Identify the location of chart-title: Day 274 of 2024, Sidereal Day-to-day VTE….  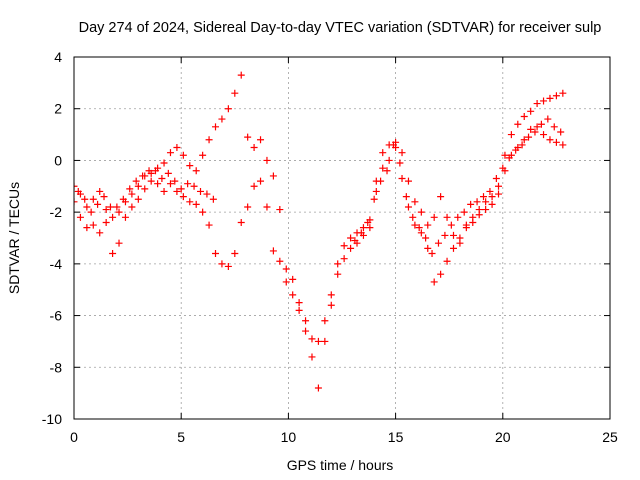
(340, 28).